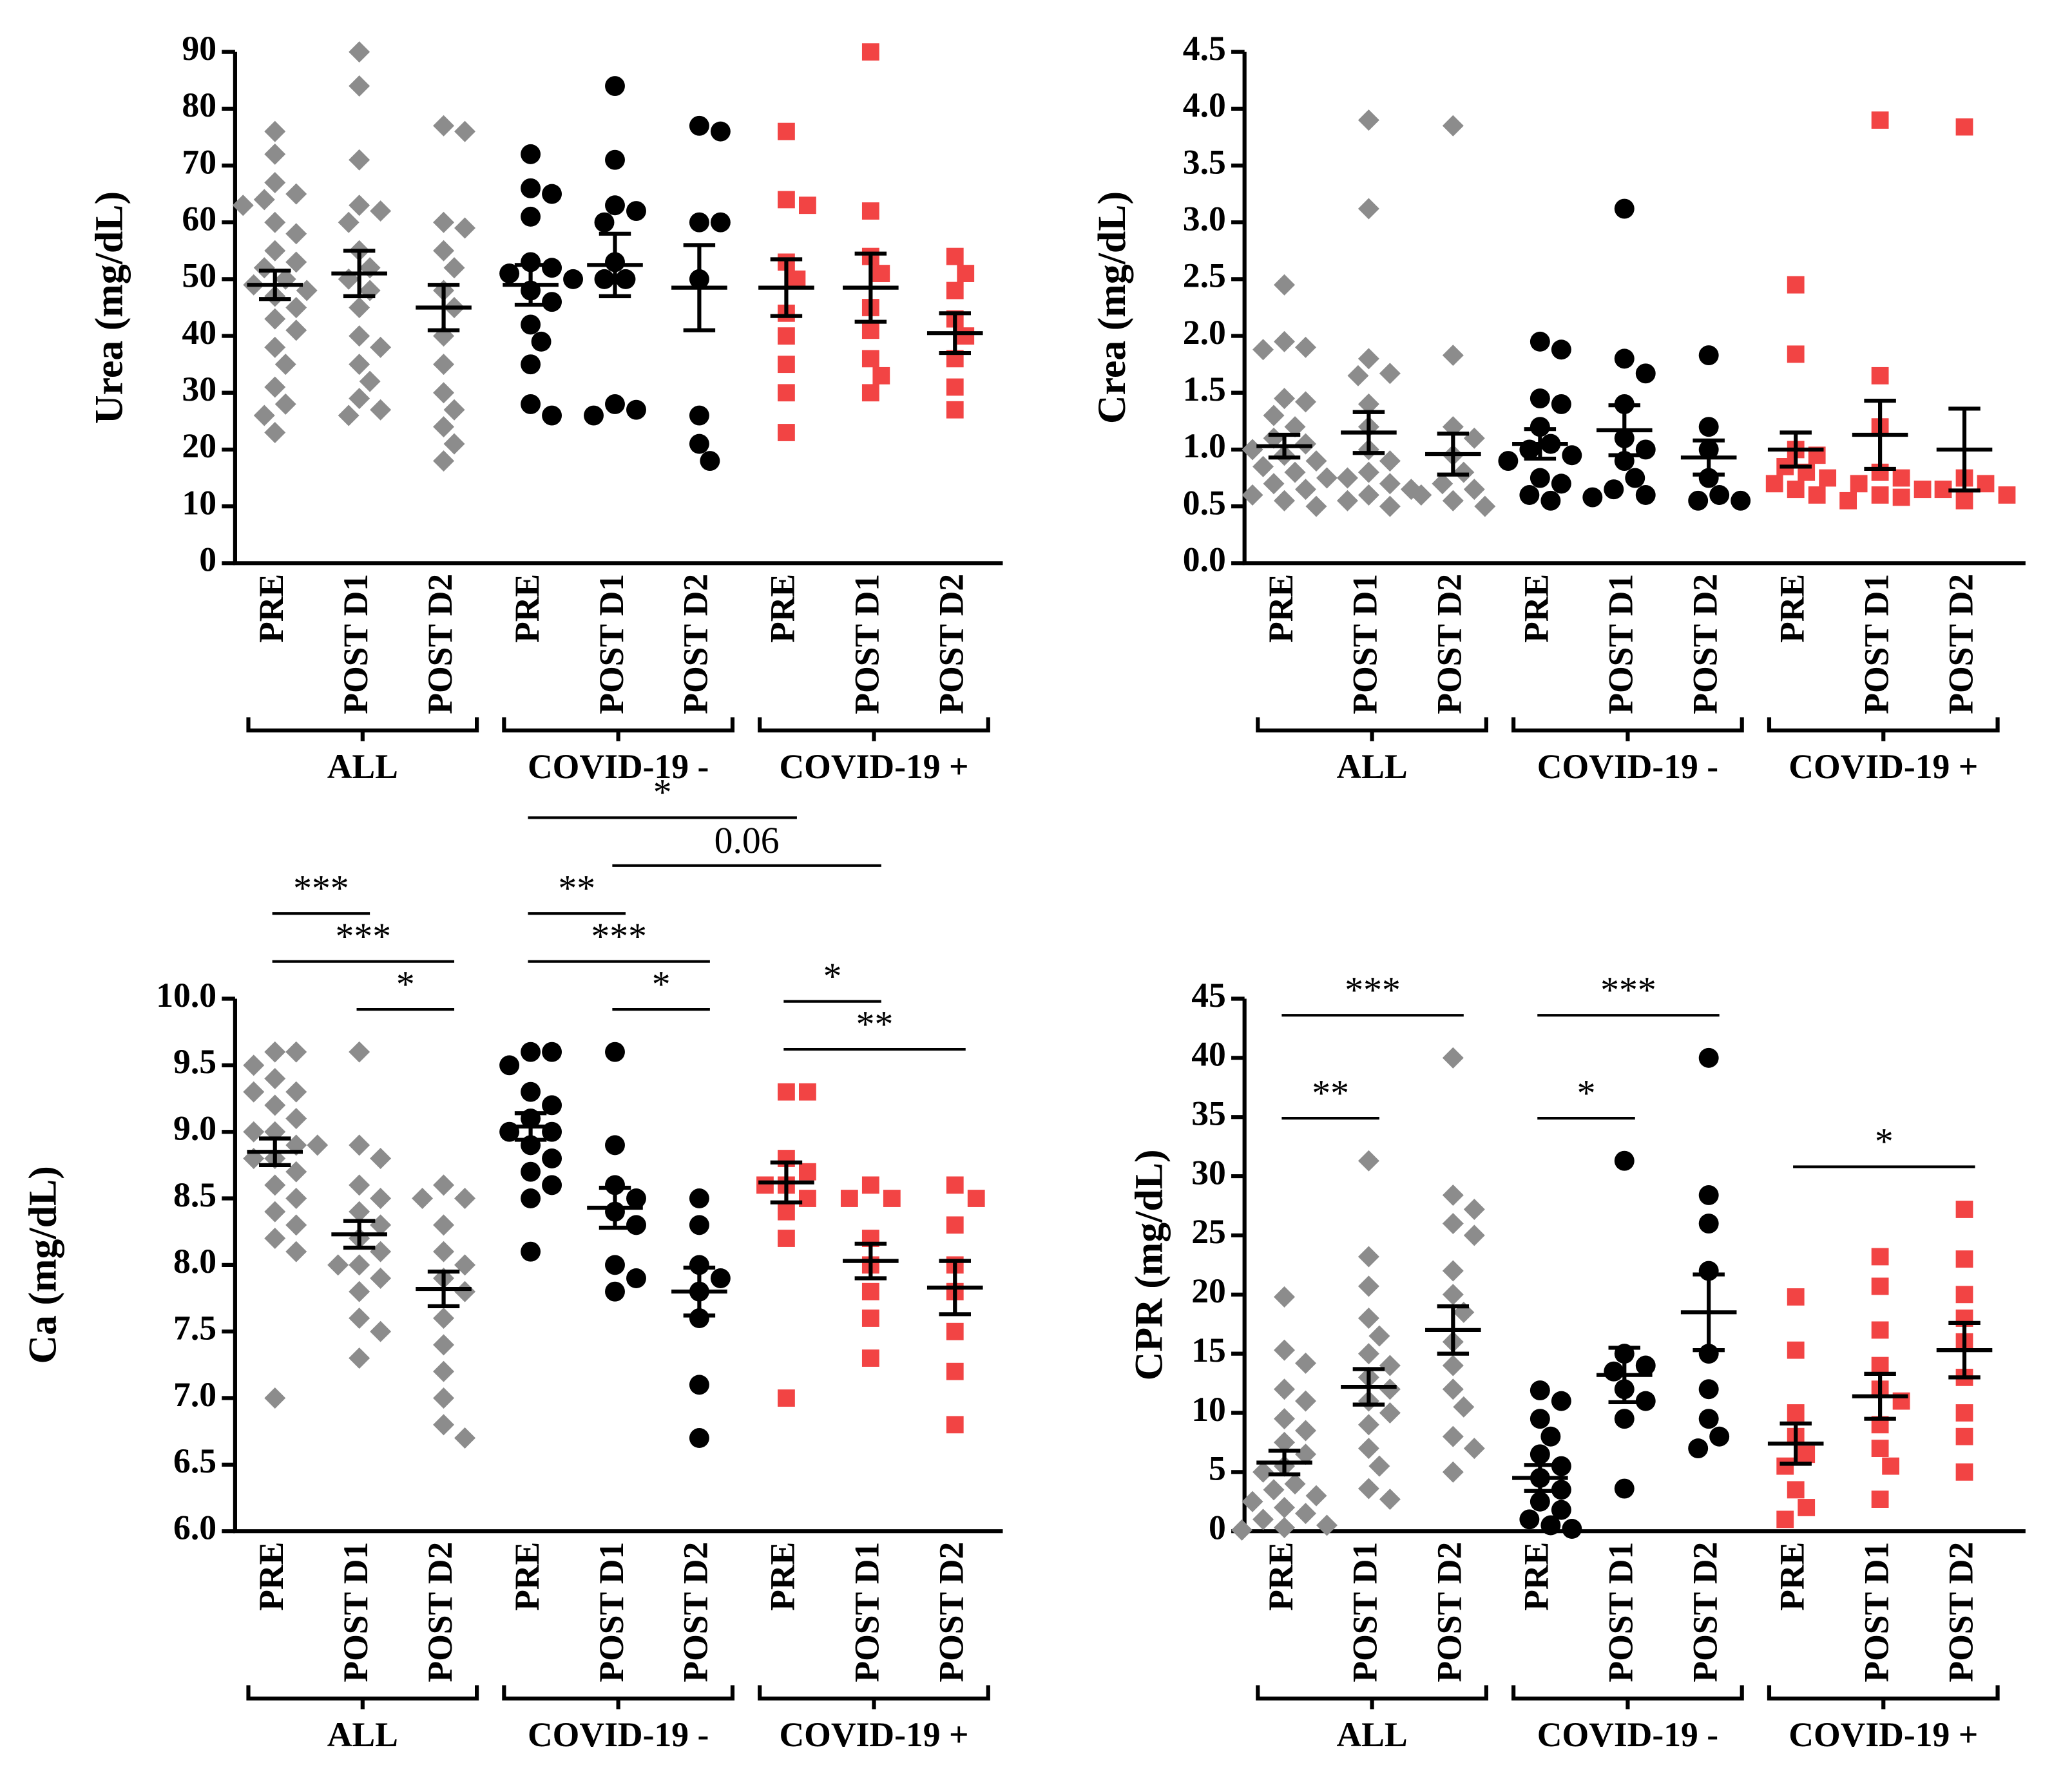  What do you see at coordinates (199, 503) in the screenshot?
I see `y-tick-label: 10` at bounding box center [199, 503].